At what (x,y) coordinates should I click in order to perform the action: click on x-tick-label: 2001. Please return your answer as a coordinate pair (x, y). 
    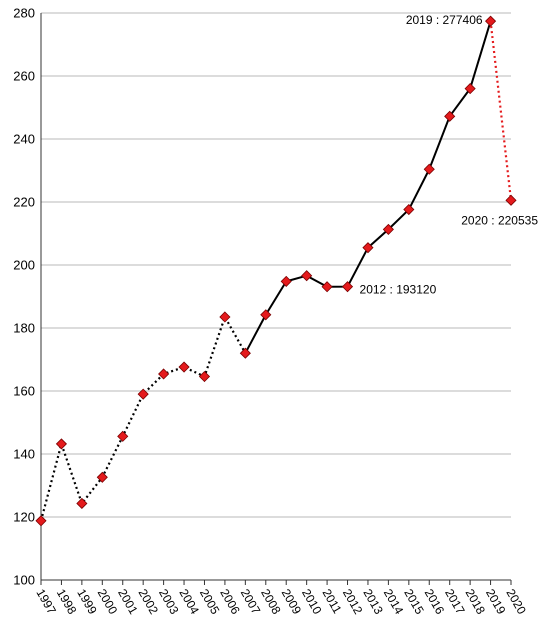
    Looking at the image, I should click on (128, 602).